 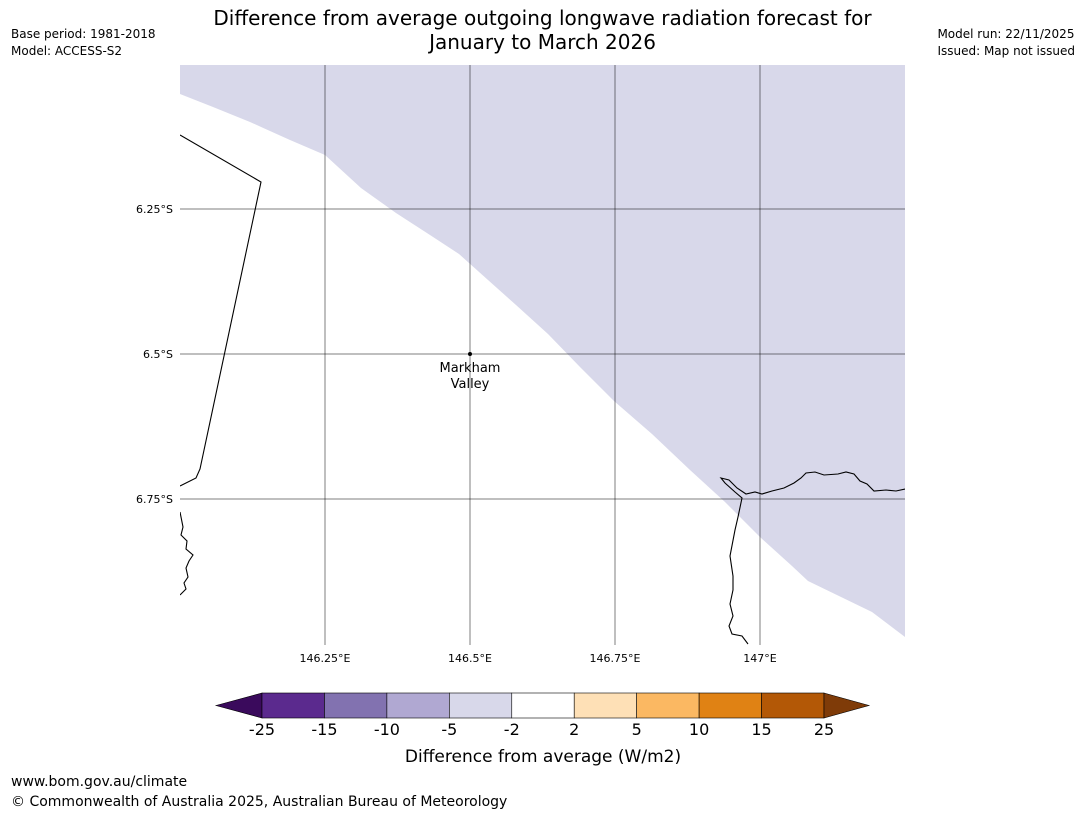 I want to click on lon-label-146-5: 146.5°E, so click(x=470, y=658).